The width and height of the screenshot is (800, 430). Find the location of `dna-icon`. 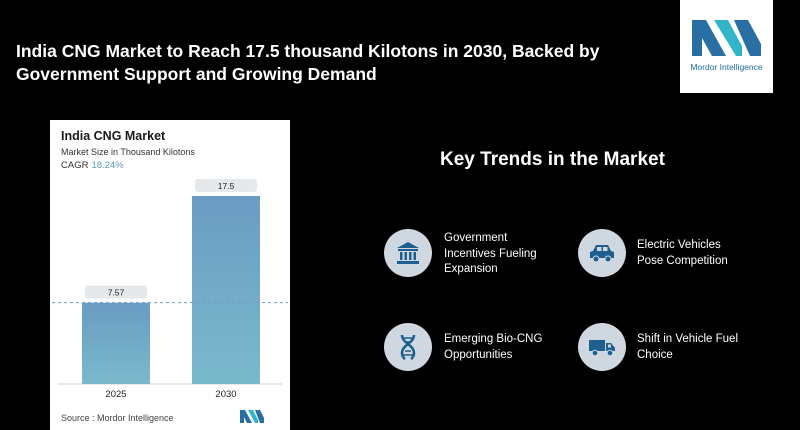

dna-icon is located at coordinates (408, 347).